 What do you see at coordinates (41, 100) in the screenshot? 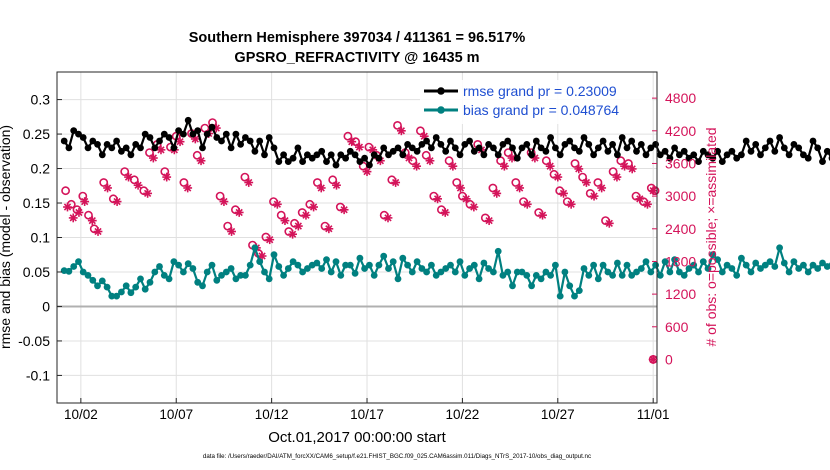
I see `left-y-tick-label: 0.3` at bounding box center [41, 100].